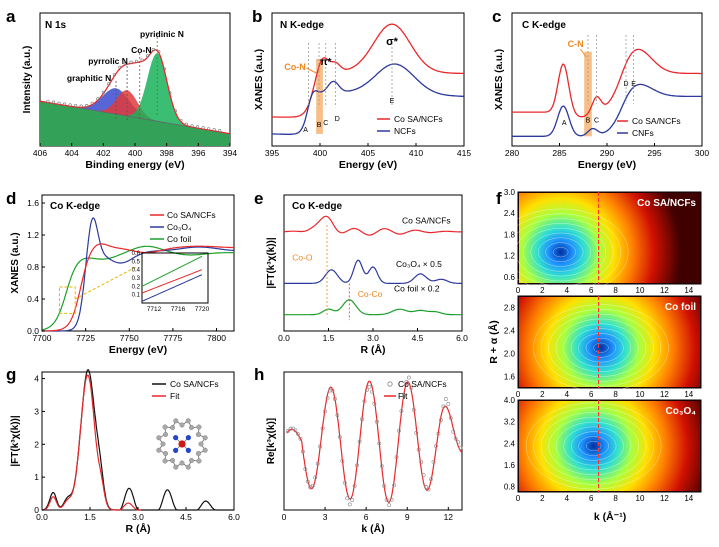  What do you see at coordinates (284, 517) in the screenshot?
I see `x-tick-label-h: 0` at bounding box center [284, 517].